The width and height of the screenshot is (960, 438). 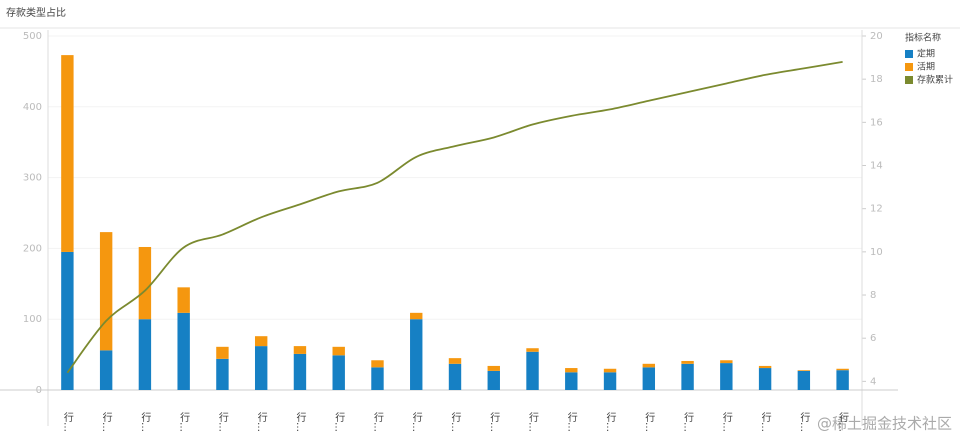 I want to click on y-tick-label: 500, so click(x=32, y=36).